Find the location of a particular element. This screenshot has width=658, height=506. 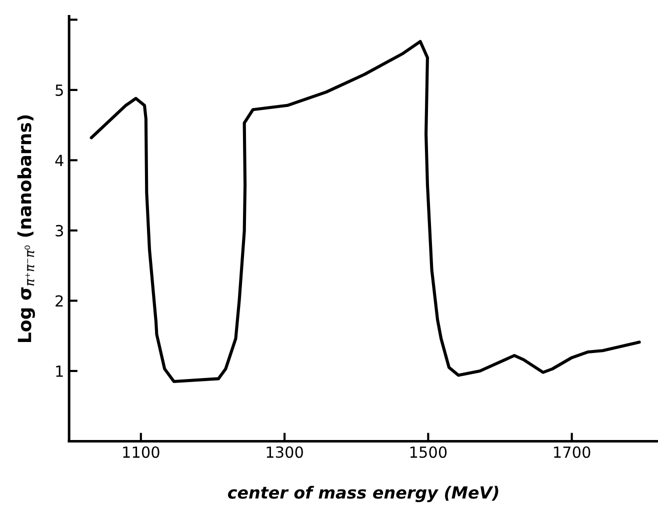

x-tick-label: 1500 is located at coordinates (428, 452).